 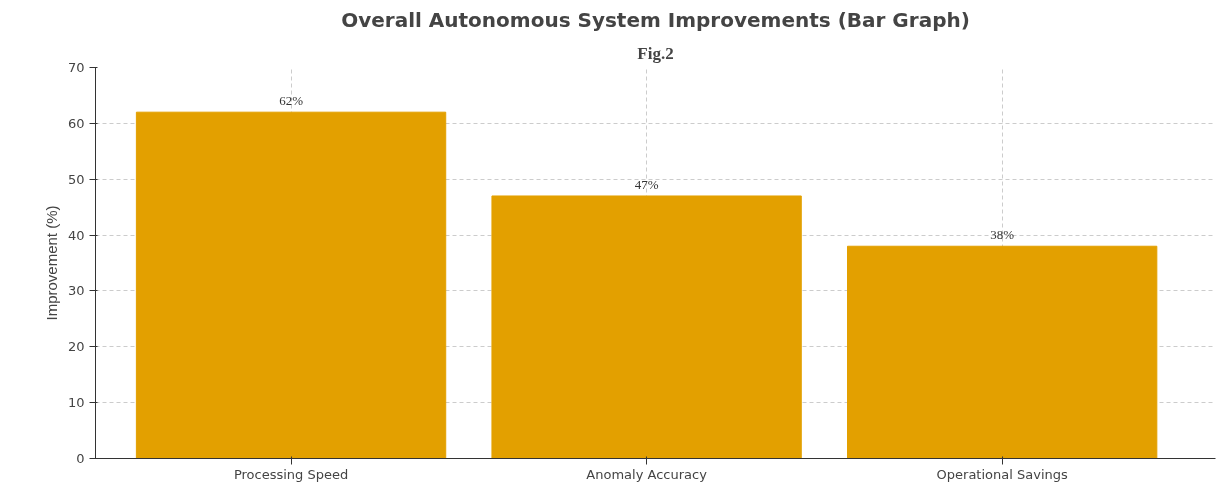 What do you see at coordinates (655, 53) in the screenshot?
I see `chart-title: Fig.2` at bounding box center [655, 53].